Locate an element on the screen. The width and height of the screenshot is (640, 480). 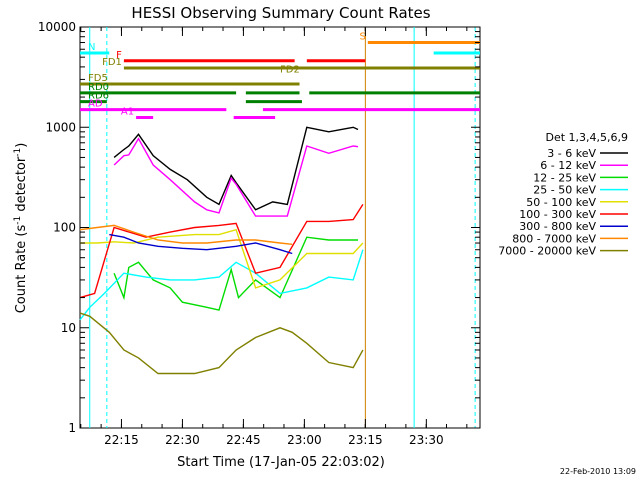
legend-label: 3 - 6 keV is located at coordinates (571, 153).